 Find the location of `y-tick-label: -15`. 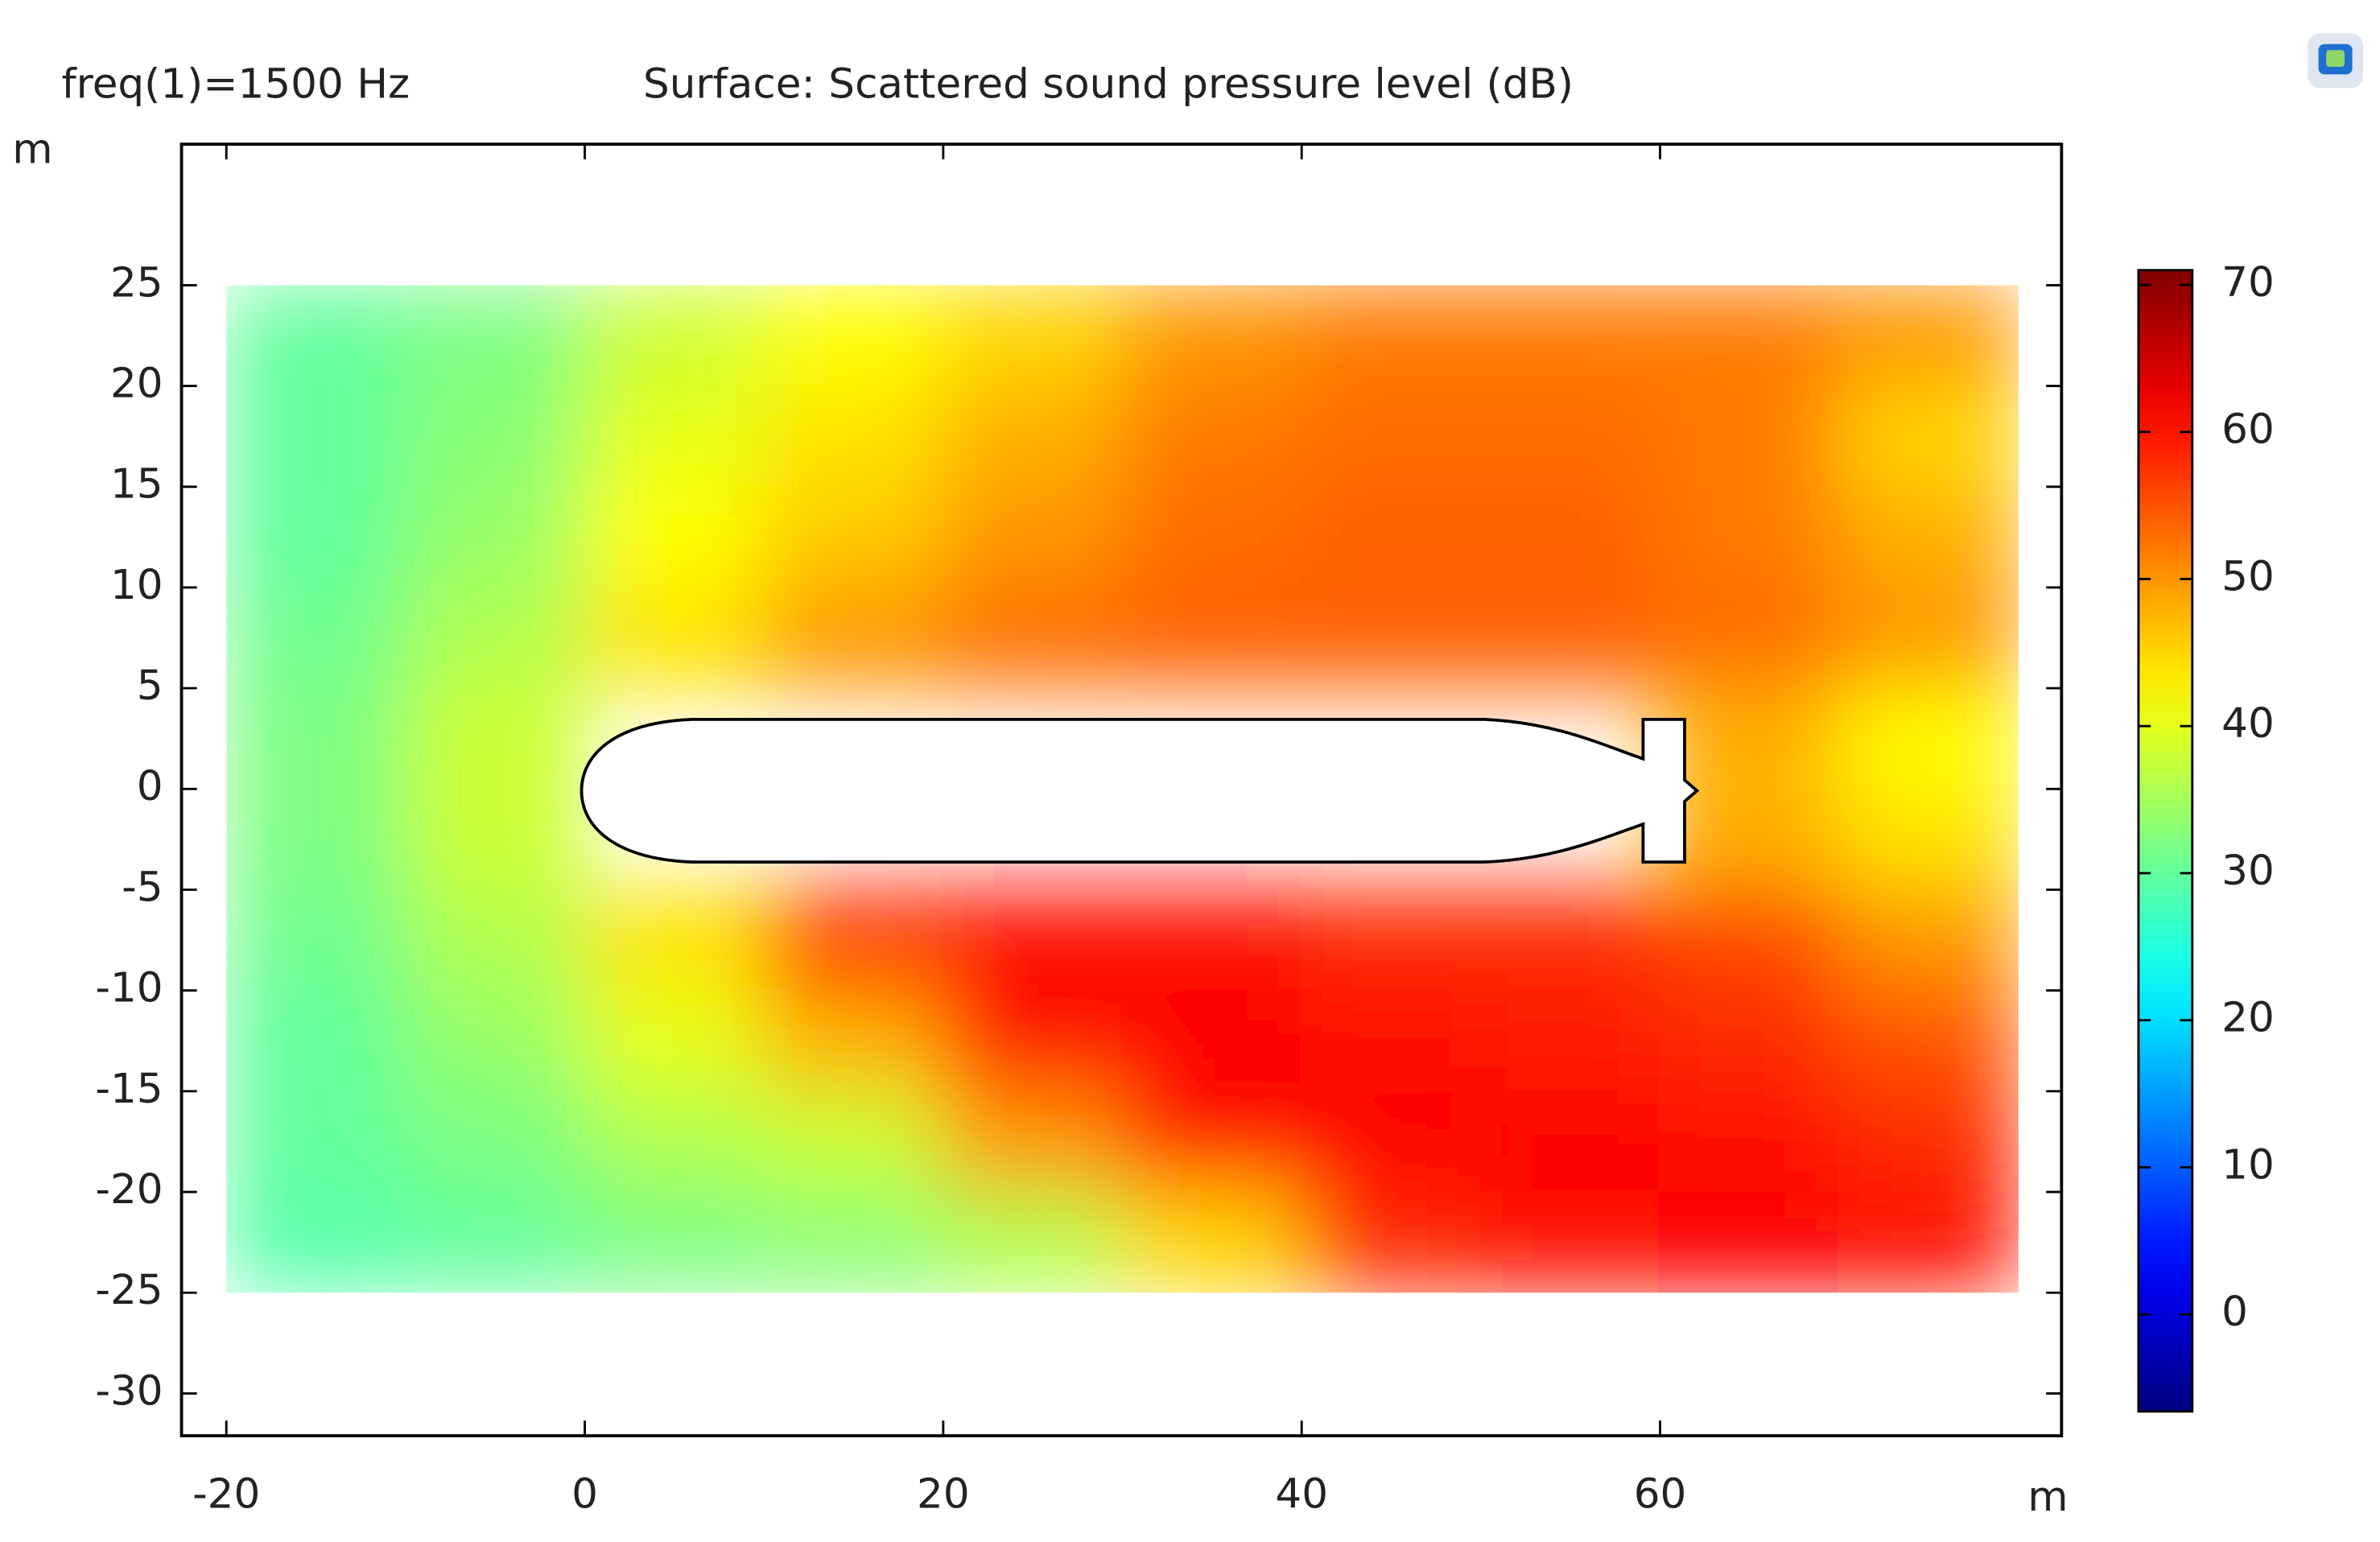

y-tick-label: -15 is located at coordinates (129, 1089).